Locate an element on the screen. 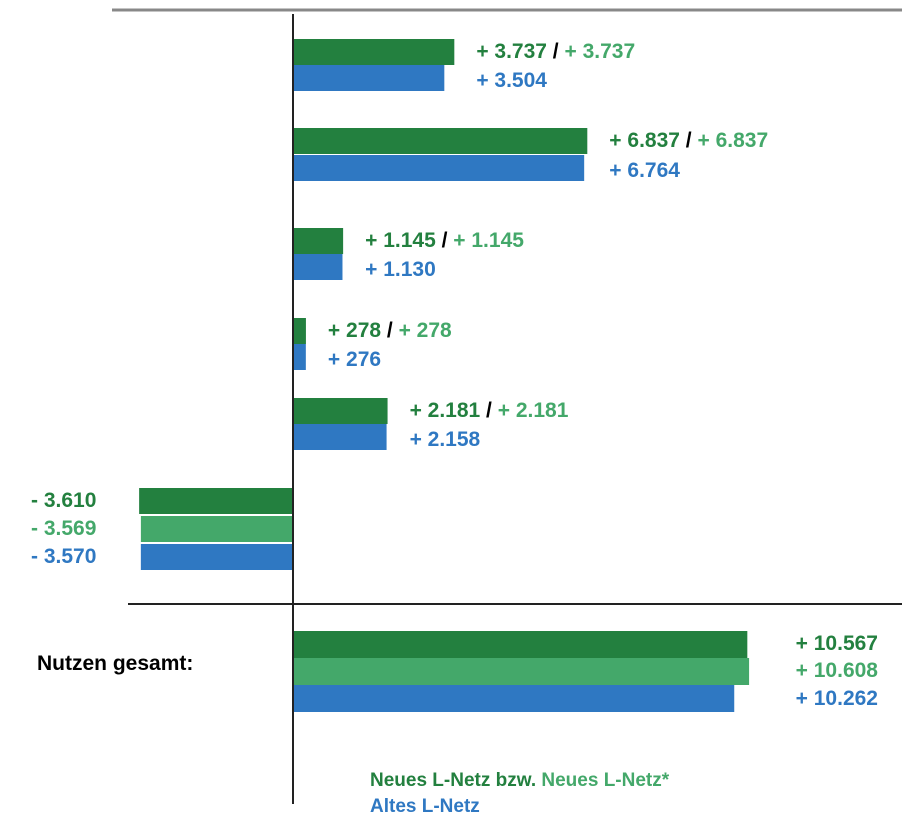 Image resolution: width=902 pixels, height=824 pixels. total-label: Nutzen gesamt: is located at coordinates (115, 663).